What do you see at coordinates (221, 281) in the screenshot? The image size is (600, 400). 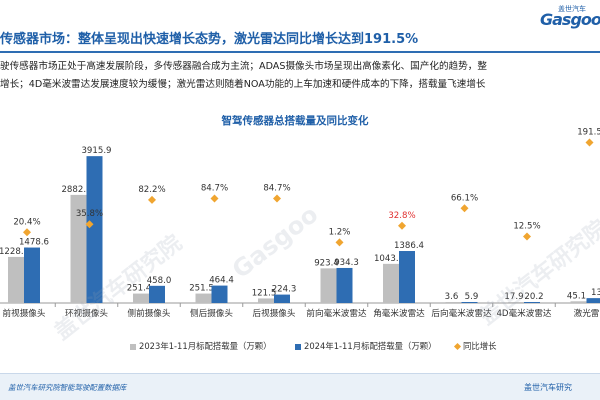 I see `bar-label-2024: 464.4` at bounding box center [221, 281].